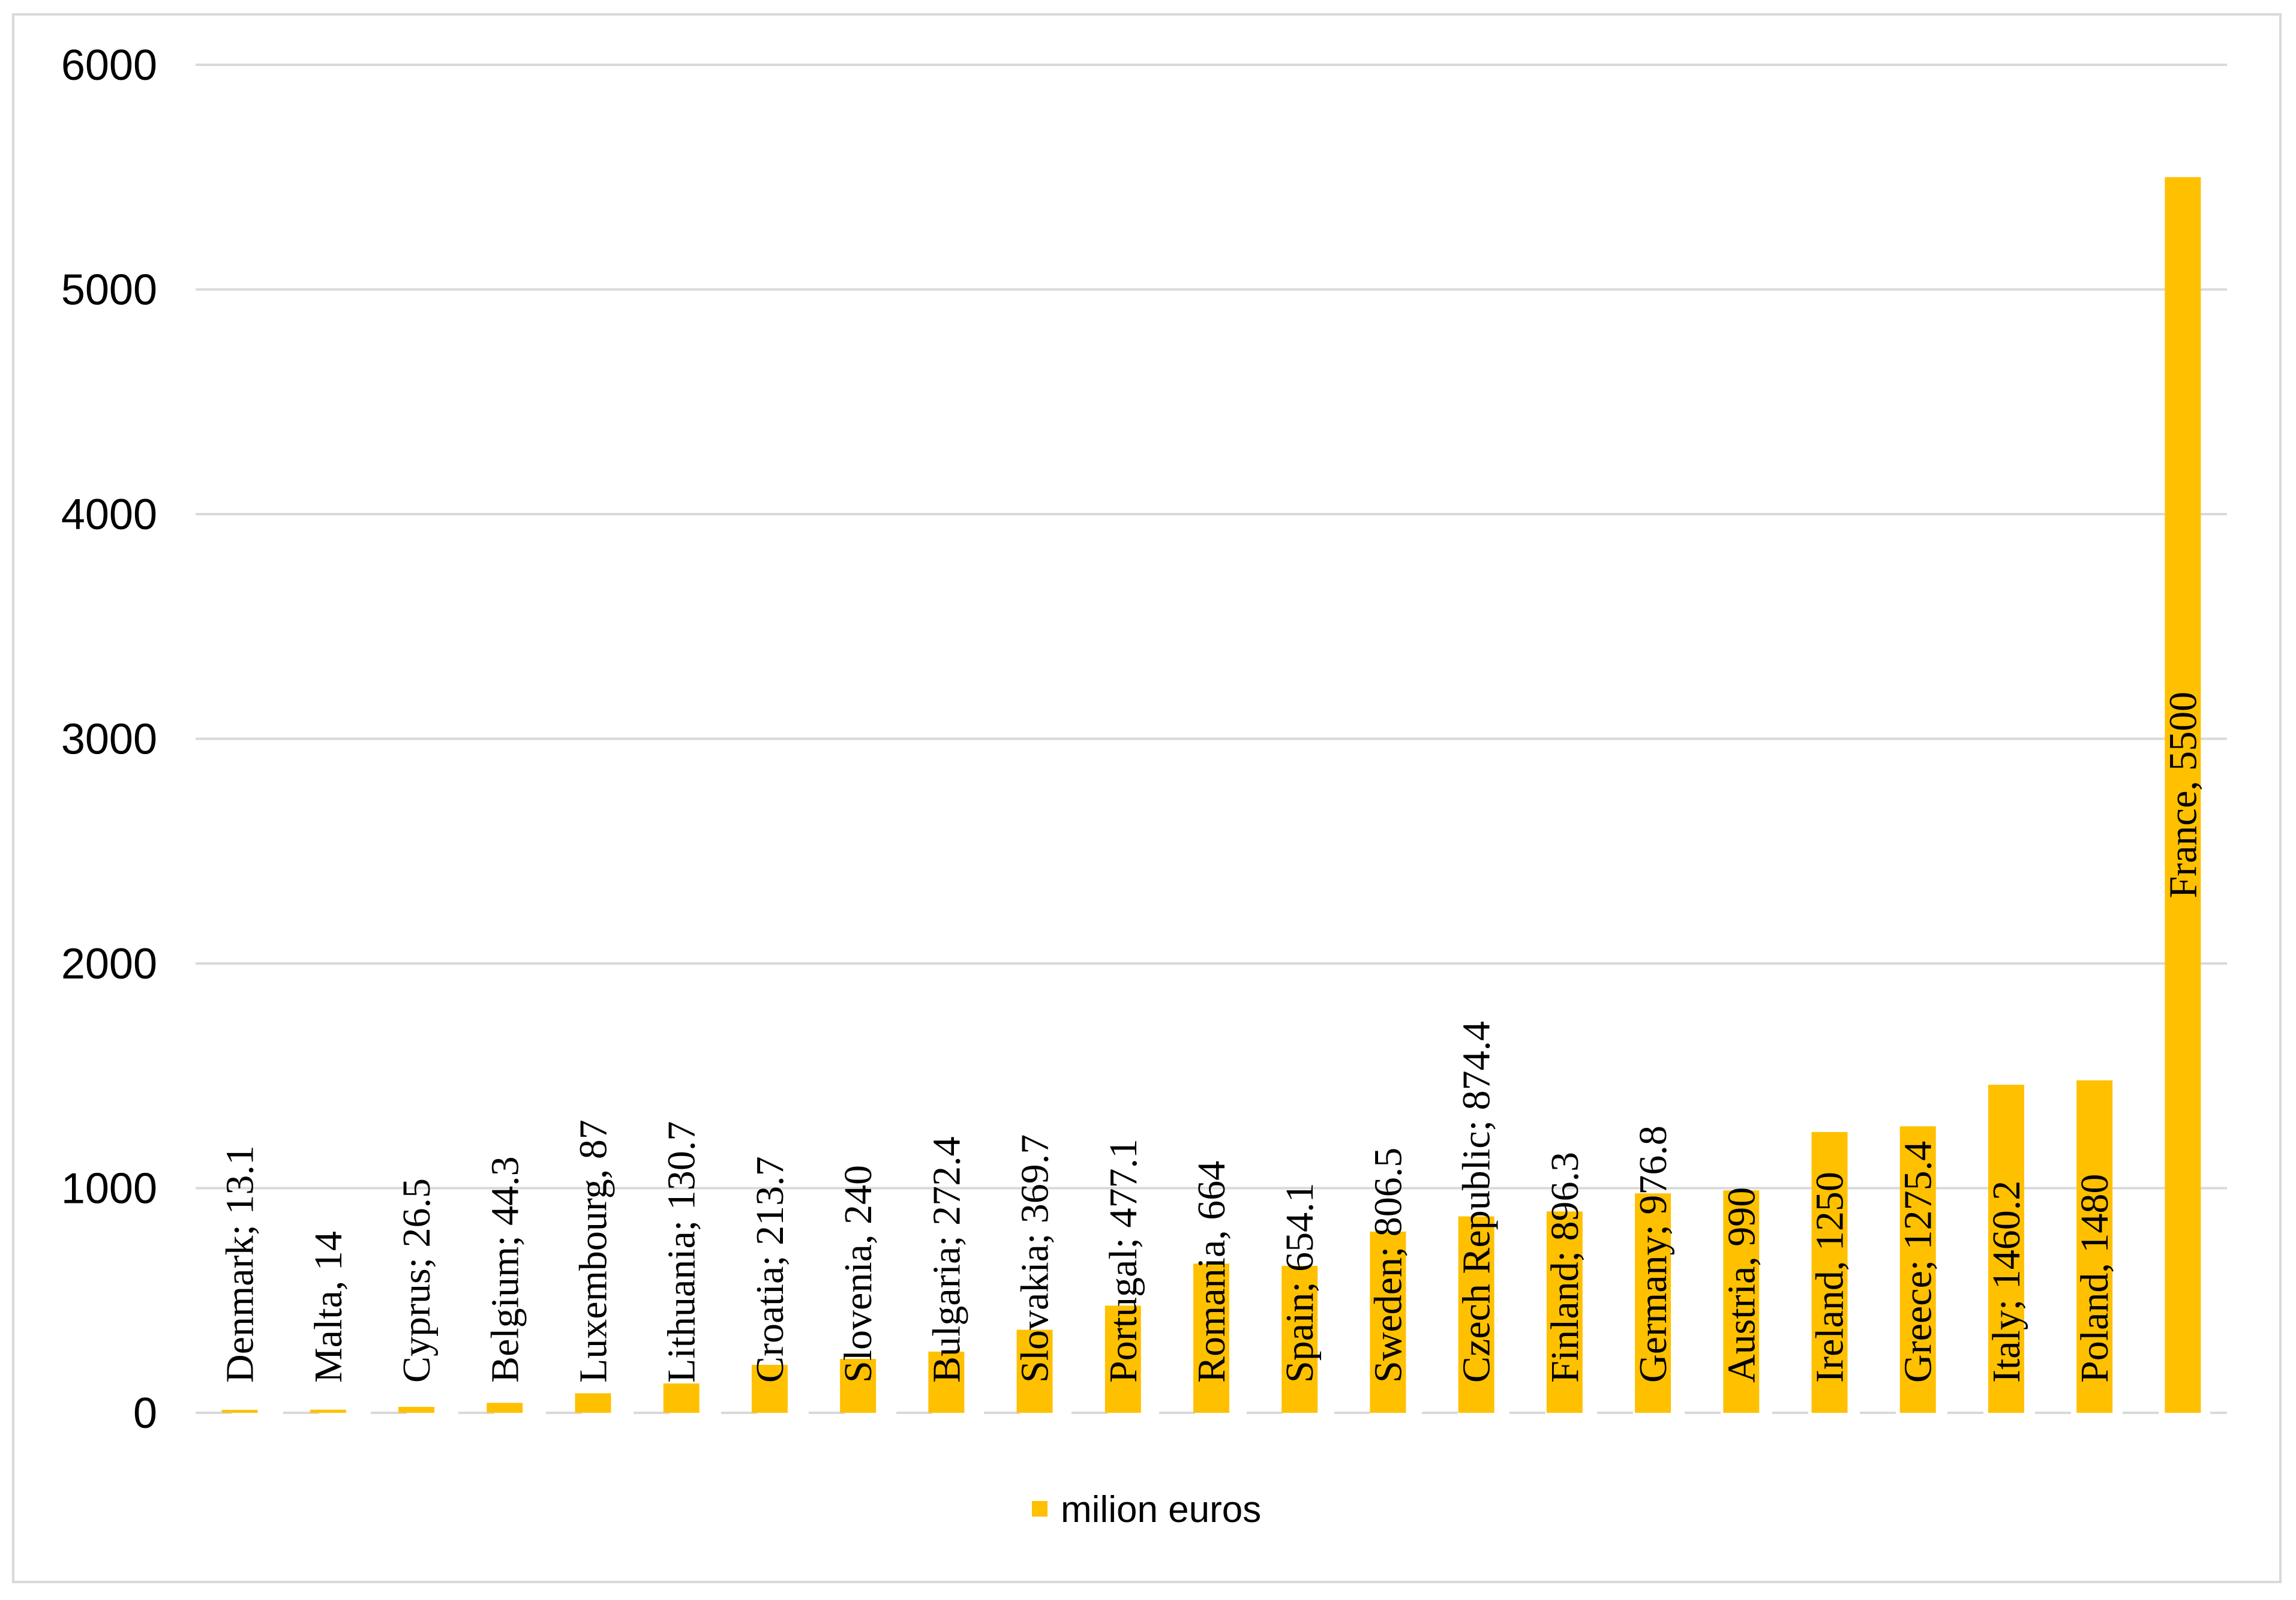  What do you see at coordinates (769, 1389) in the screenshot?
I see `bar-croatia` at bounding box center [769, 1389].